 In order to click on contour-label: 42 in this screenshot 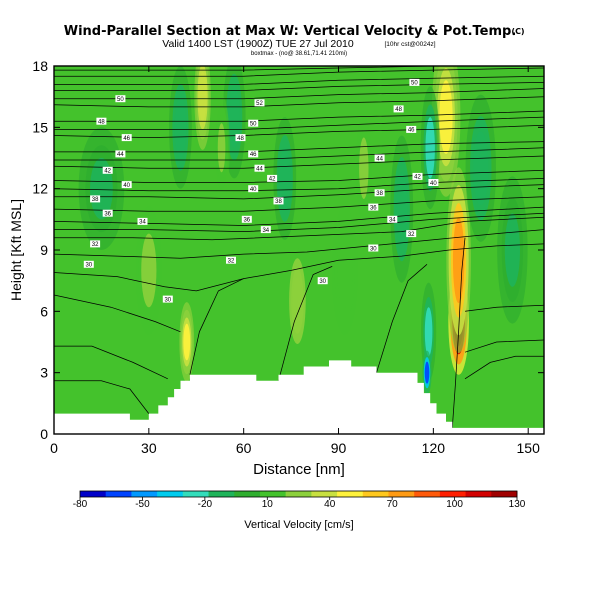, I will do `click(272, 180)`.